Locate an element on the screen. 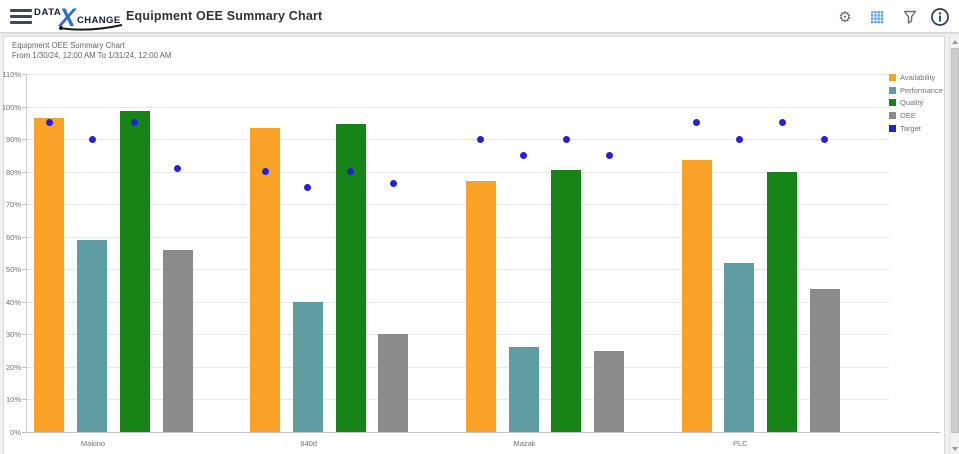  legend-item-availability: Availability is located at coordinates (912, 77).